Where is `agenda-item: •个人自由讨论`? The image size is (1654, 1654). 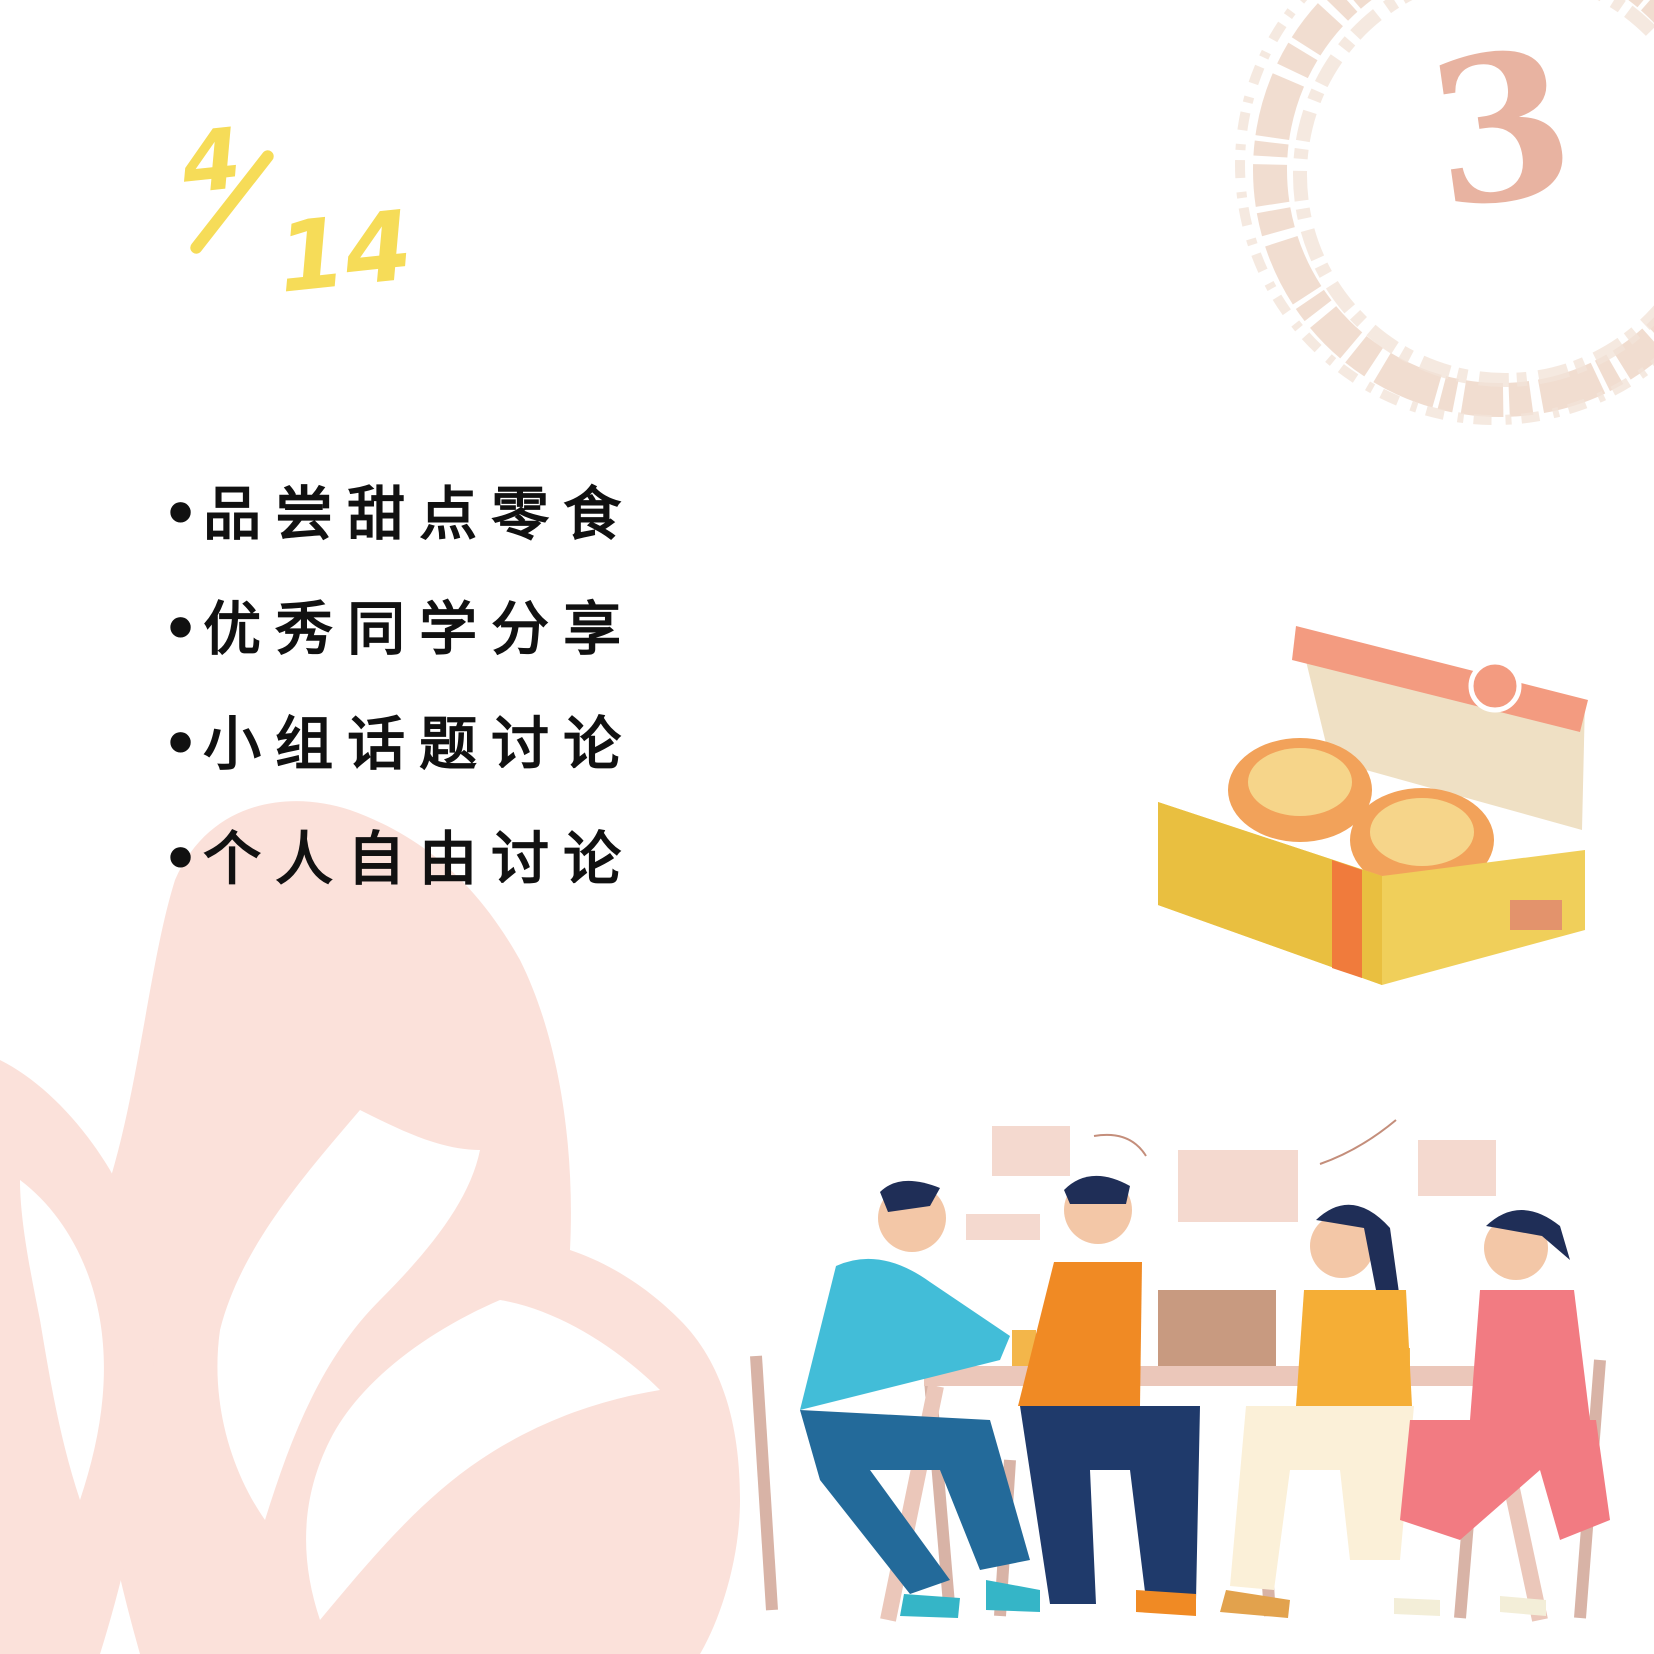
agenda-item: •个人自由讨论 is located at coordinates (398, 876).